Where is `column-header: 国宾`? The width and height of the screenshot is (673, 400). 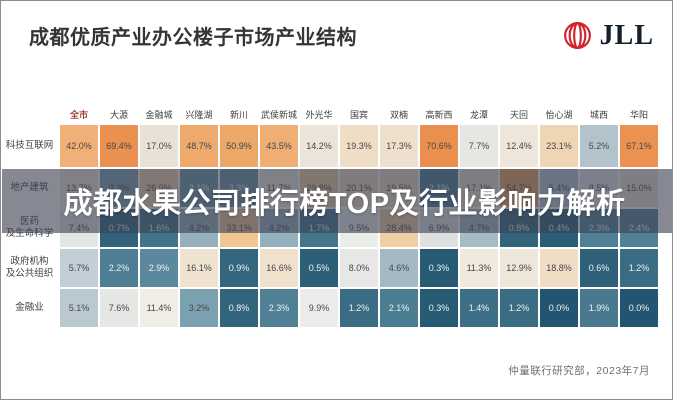 column-header: 国宾 is located at coordinates (358, 114).